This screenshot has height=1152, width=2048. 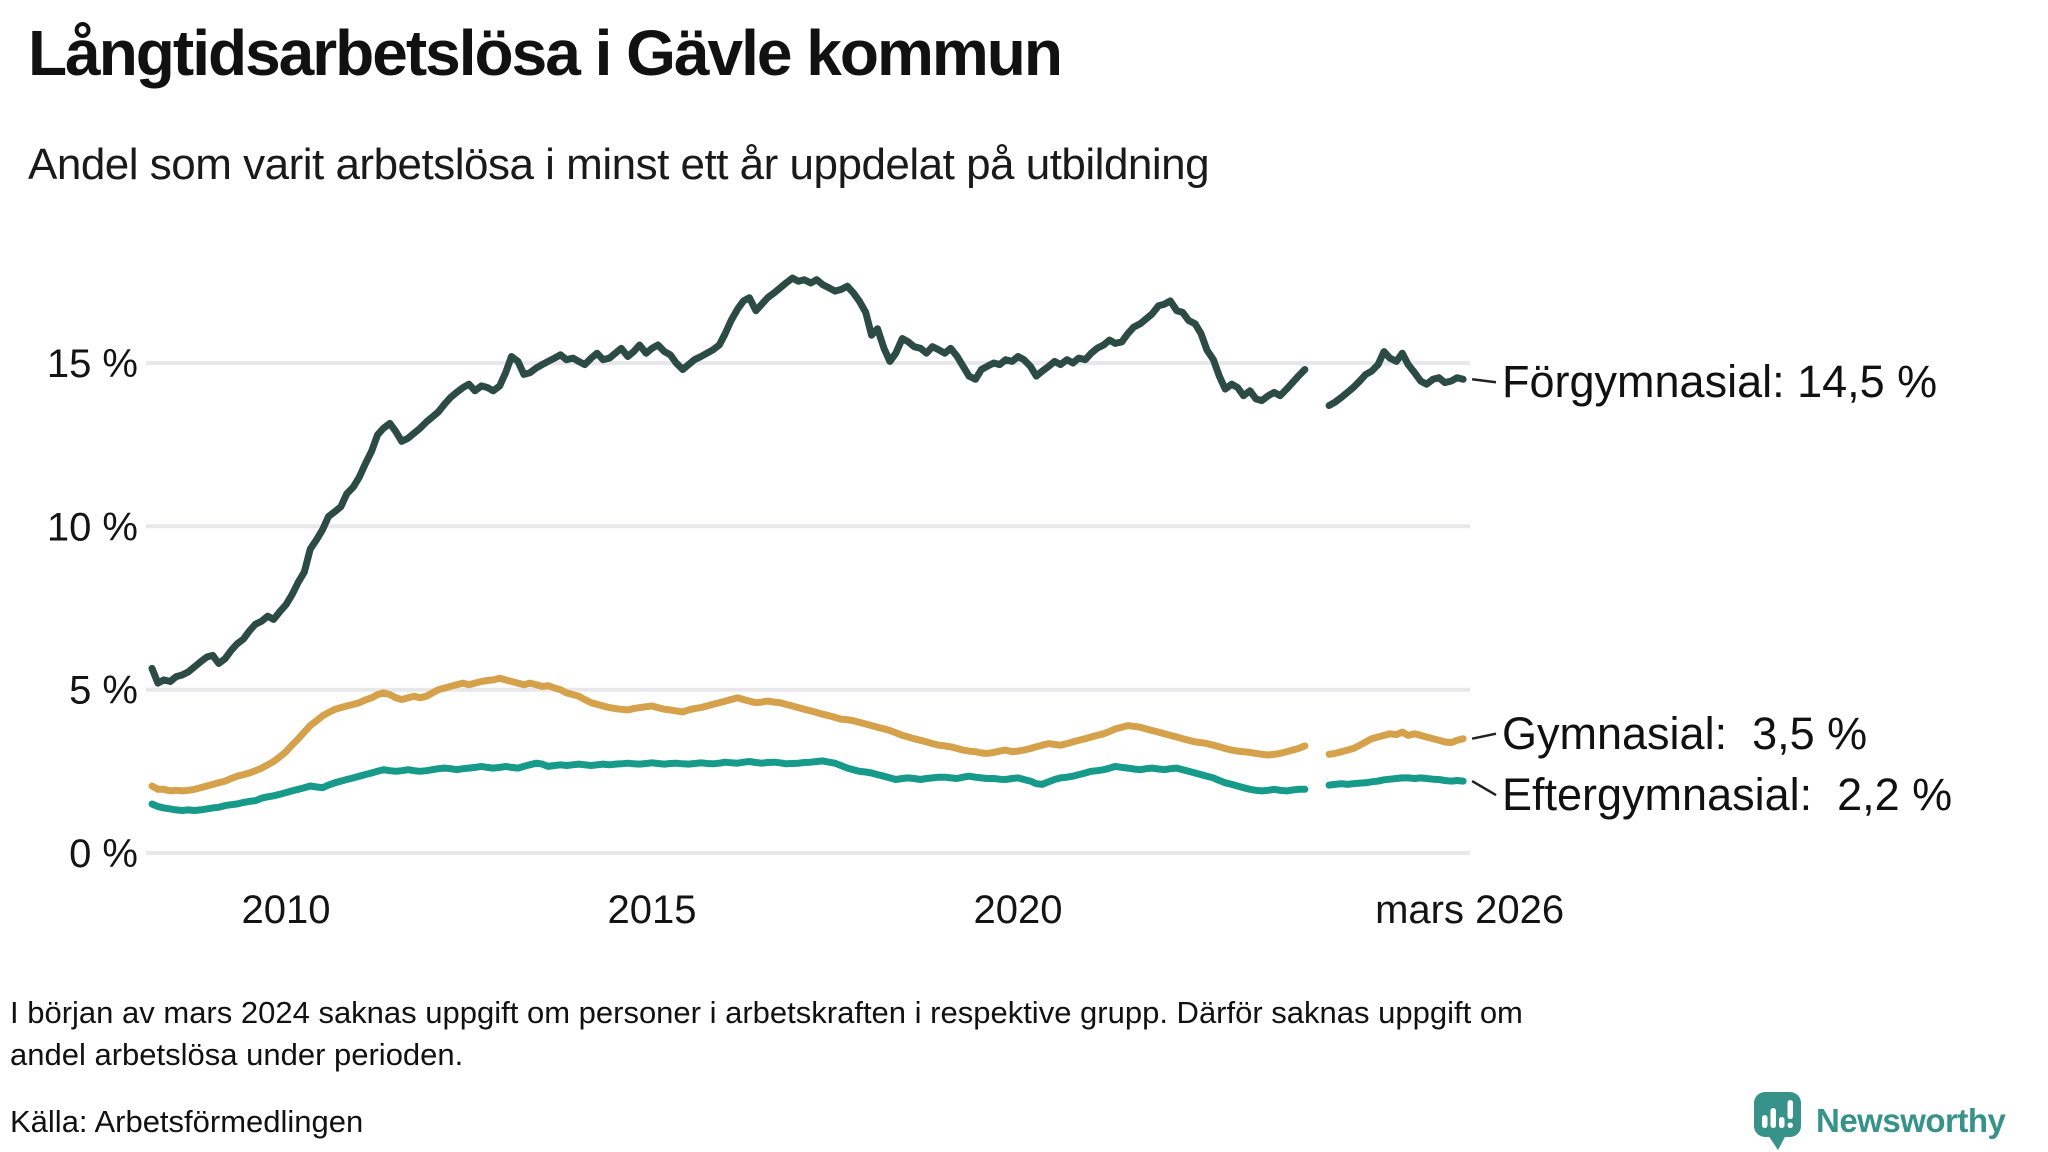 I want to click on label-leader-gymnasial, so click(x=1484, y=736).